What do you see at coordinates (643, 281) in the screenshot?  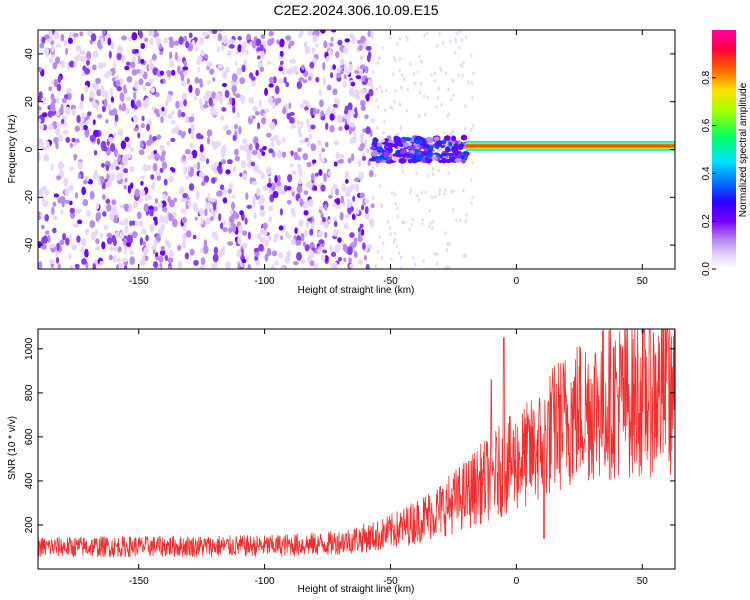 I see `x-tick-label: 50` at bounding box center [643, 281].